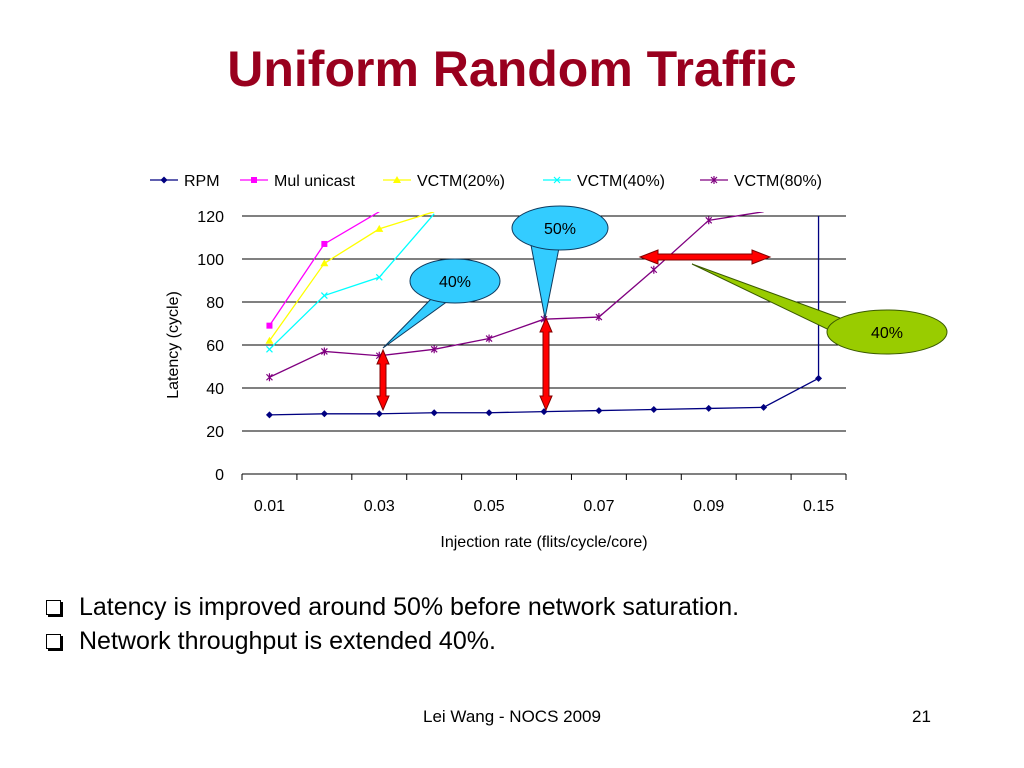 The image size is (1024, 768). What do you see at coordinates (512, 716) in the screenshot?
I see `footer-text: Lei Wang - NOCS 2009` at bounding box center [512, 716].